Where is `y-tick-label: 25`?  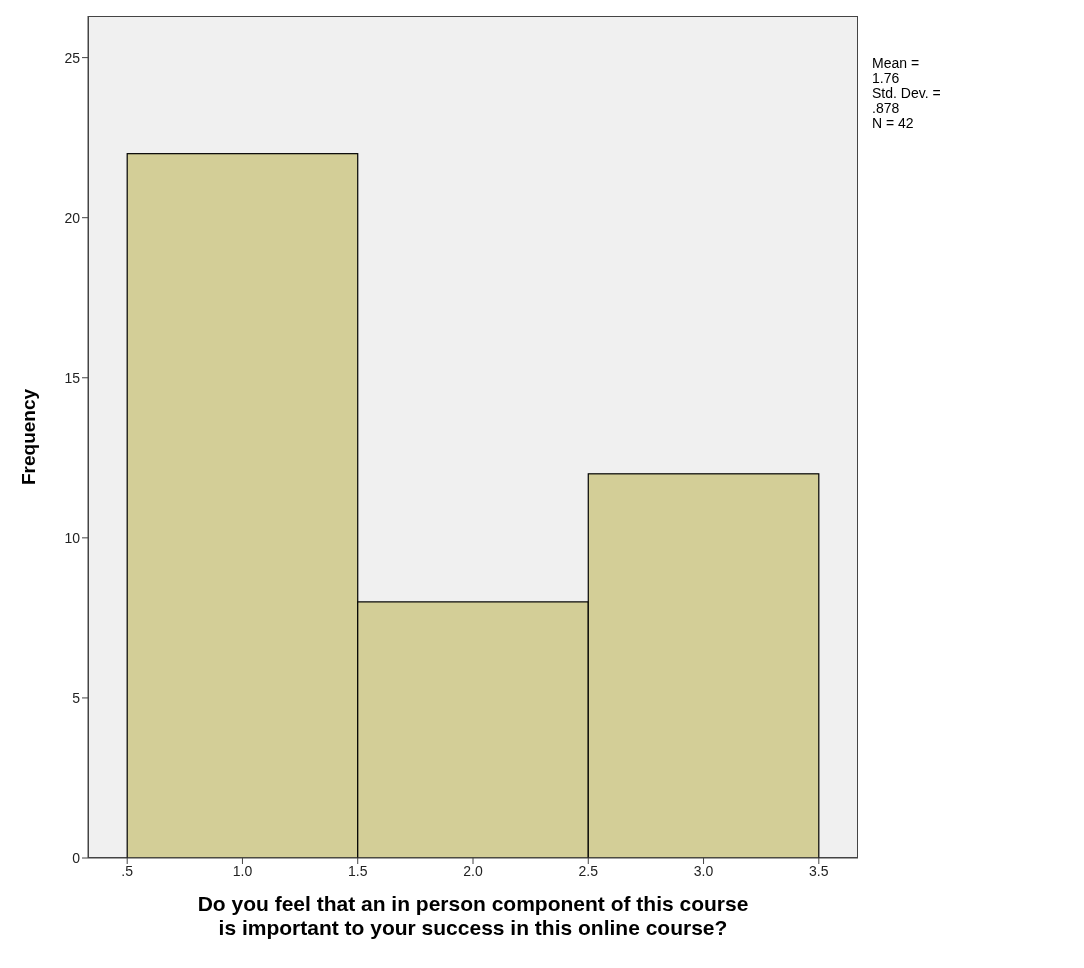 y-tick-label: 25 is located at coordinates (72, 57).